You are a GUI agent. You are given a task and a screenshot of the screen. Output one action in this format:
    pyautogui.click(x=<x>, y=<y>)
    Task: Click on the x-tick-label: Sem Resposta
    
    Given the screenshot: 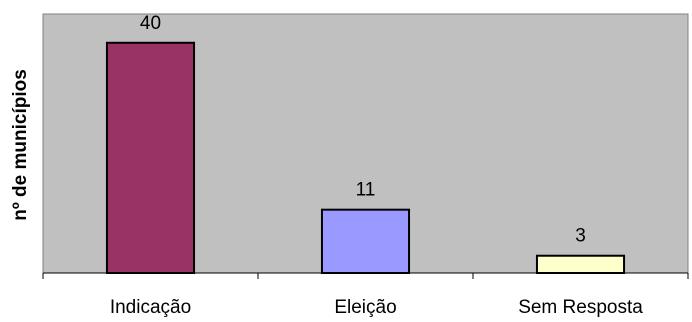 What is the action you would take?
    pyautogui.click(x=580, y=307)
    